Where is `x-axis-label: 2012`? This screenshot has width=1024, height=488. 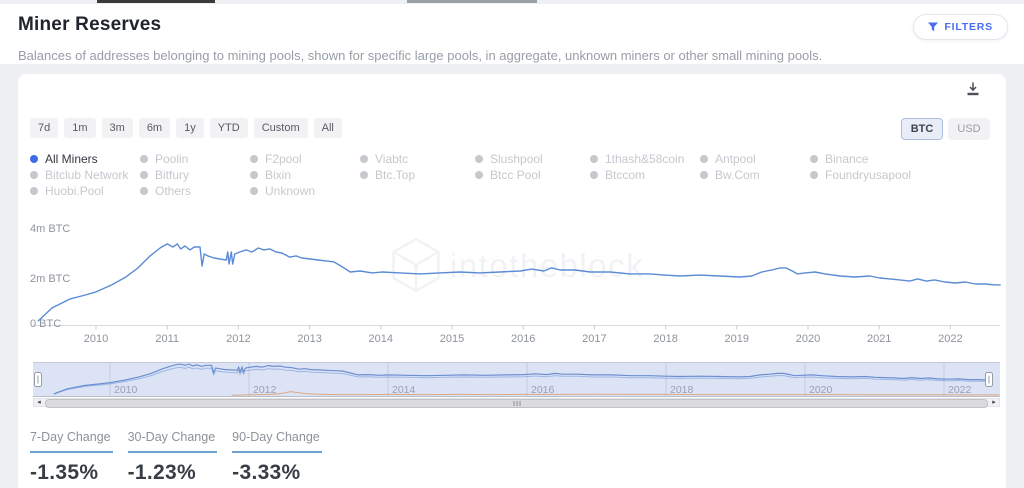 x-axis-label: 2012 is located at coordinates (238, 339).